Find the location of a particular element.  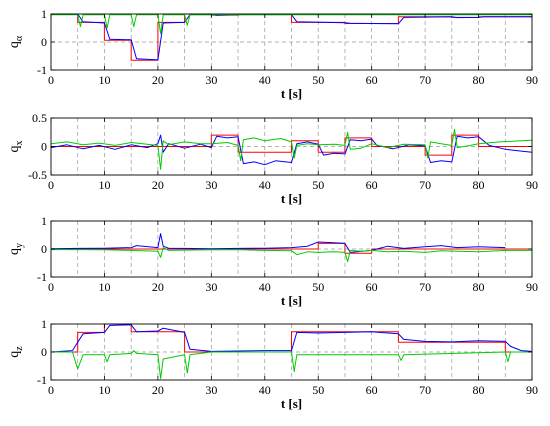

y-tick-label: -0.5 is located at coordinates (37, 175).